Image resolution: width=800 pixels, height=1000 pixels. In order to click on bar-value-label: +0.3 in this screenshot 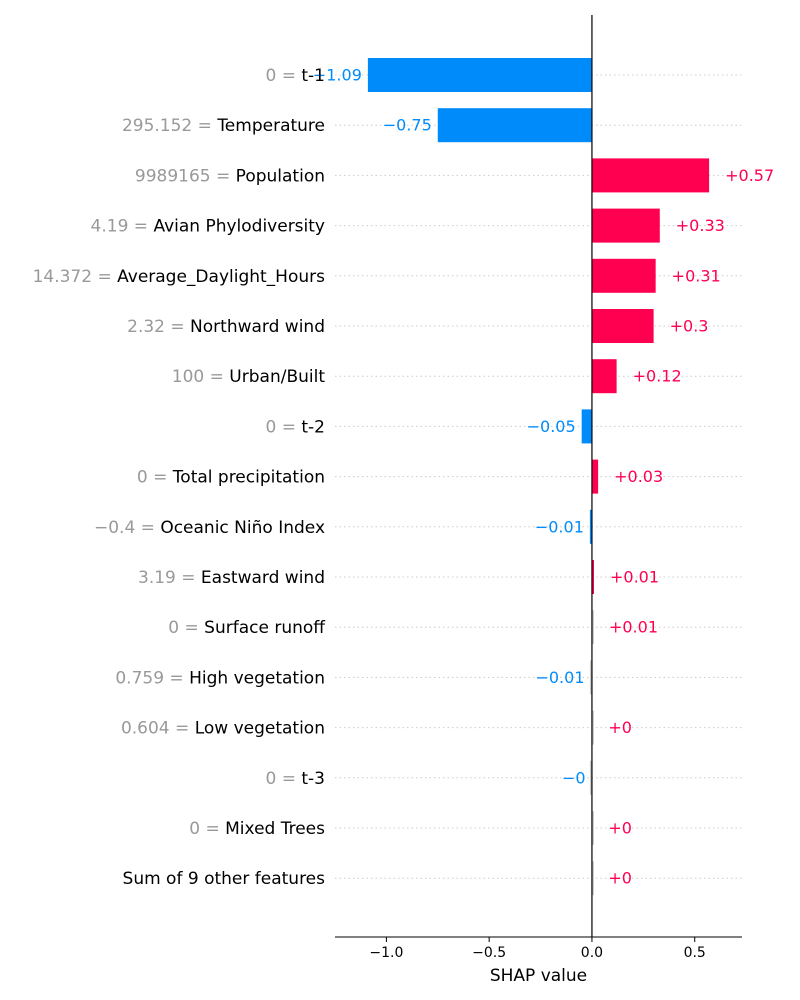, I will do `click(689, 326)`.